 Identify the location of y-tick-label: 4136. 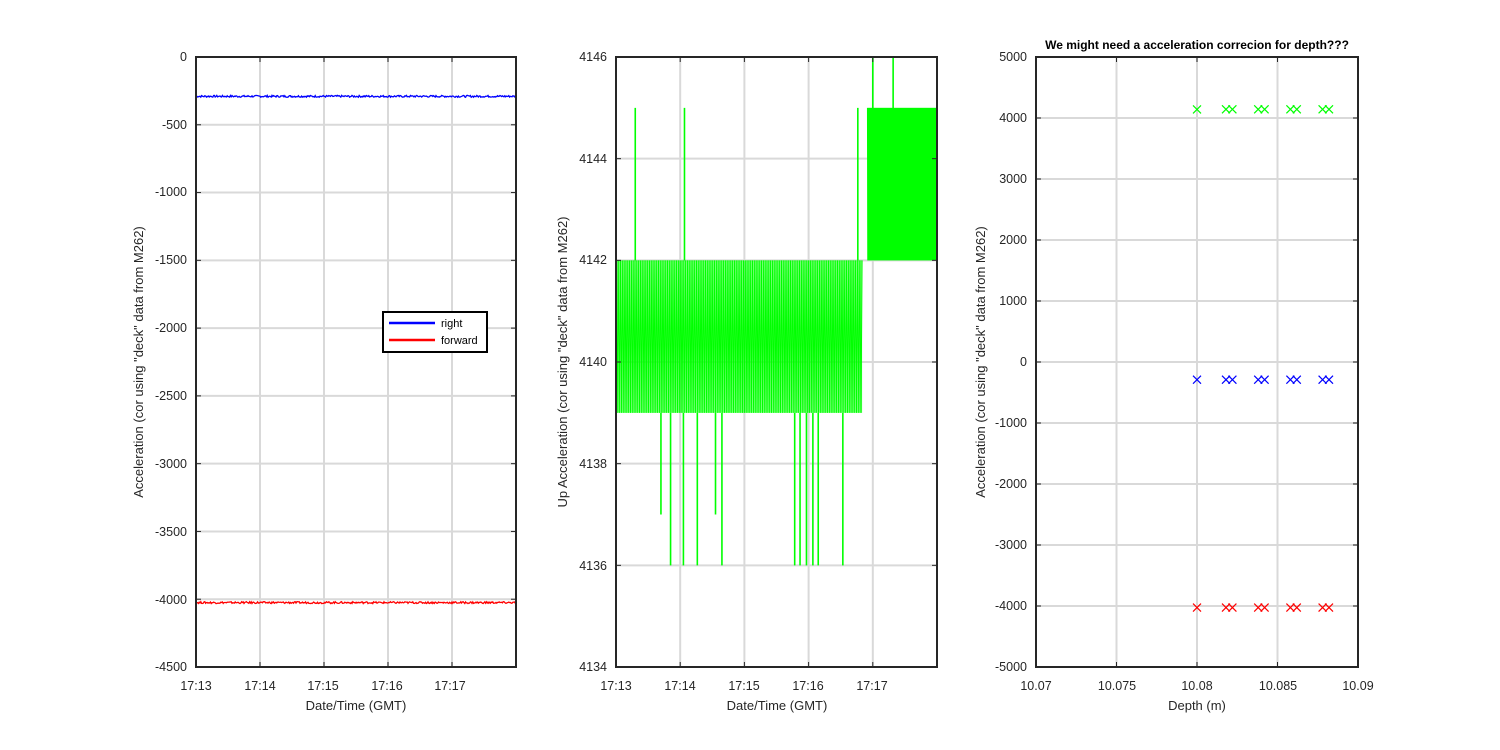
(593, 566).